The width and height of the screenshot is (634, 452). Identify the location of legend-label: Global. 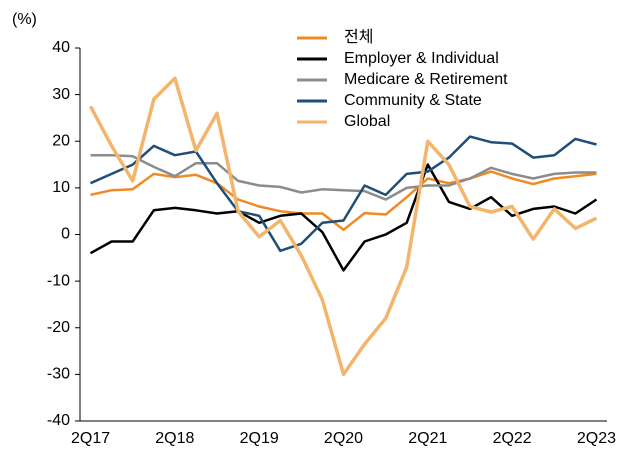
(367, 121).